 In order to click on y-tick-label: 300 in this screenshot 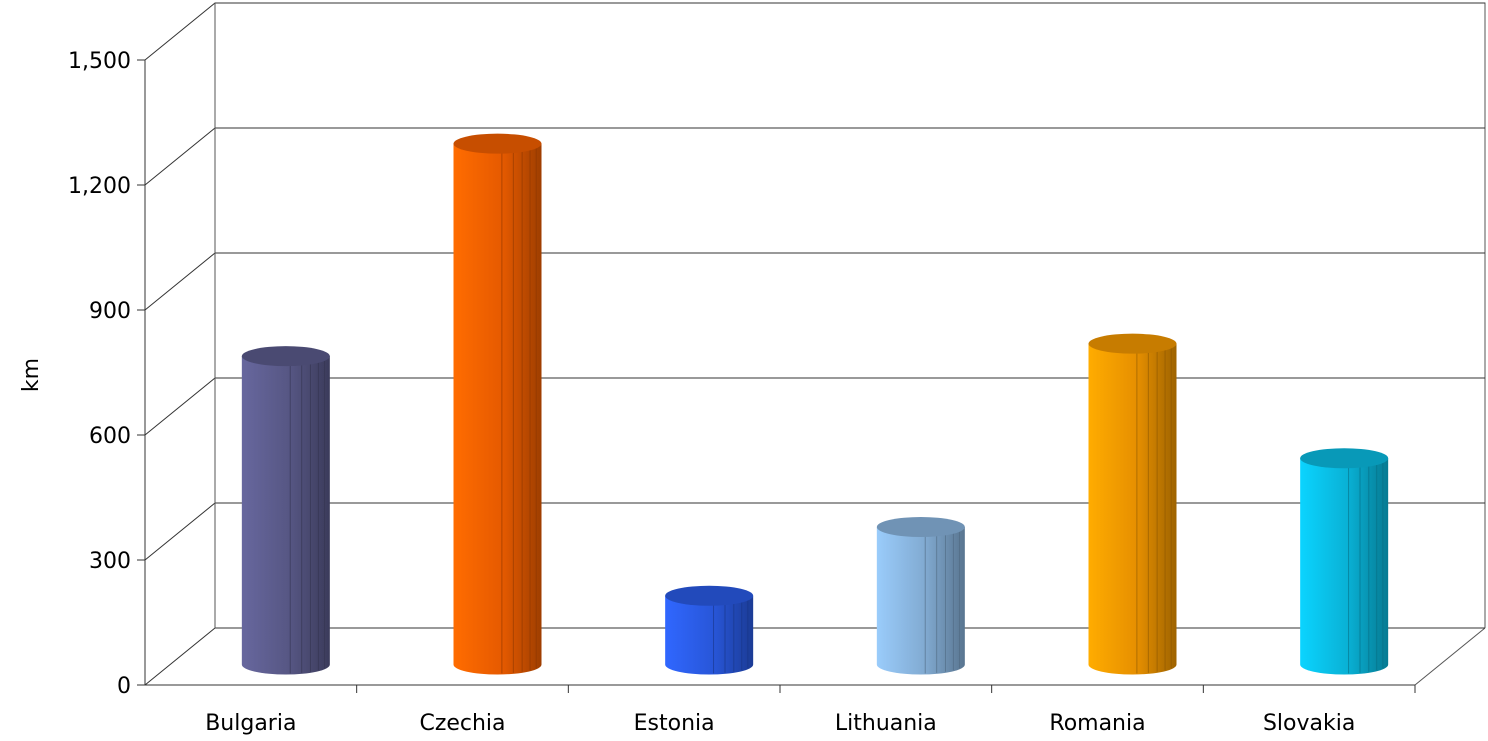, I will do `click(110, 561)`.